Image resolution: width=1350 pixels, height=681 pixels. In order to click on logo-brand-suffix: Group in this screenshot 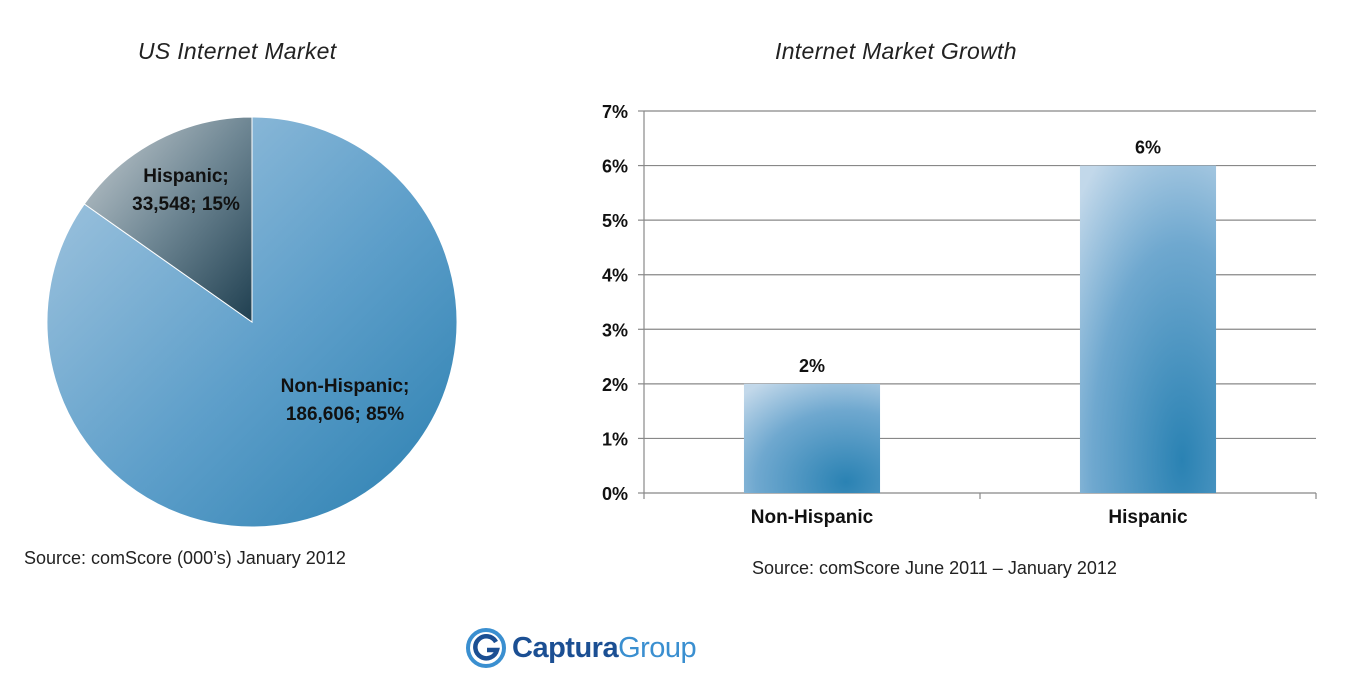, I will do `click(657, 647)`.